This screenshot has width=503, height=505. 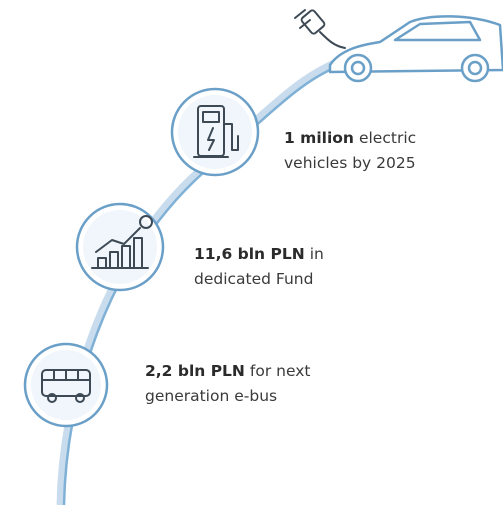 I want to click on item-line2: vehicles by 2025, so click(x=350, y=163).